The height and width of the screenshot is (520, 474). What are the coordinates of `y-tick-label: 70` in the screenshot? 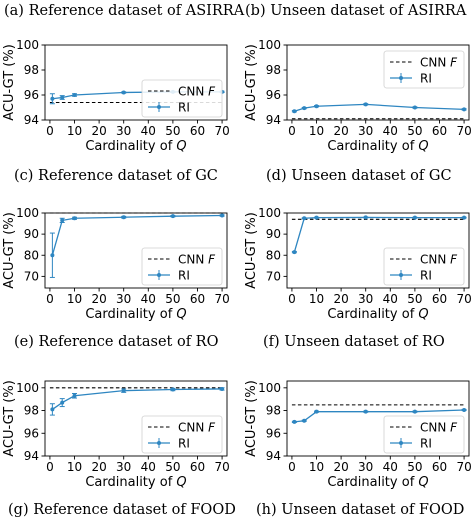 It's located at (31, 276).